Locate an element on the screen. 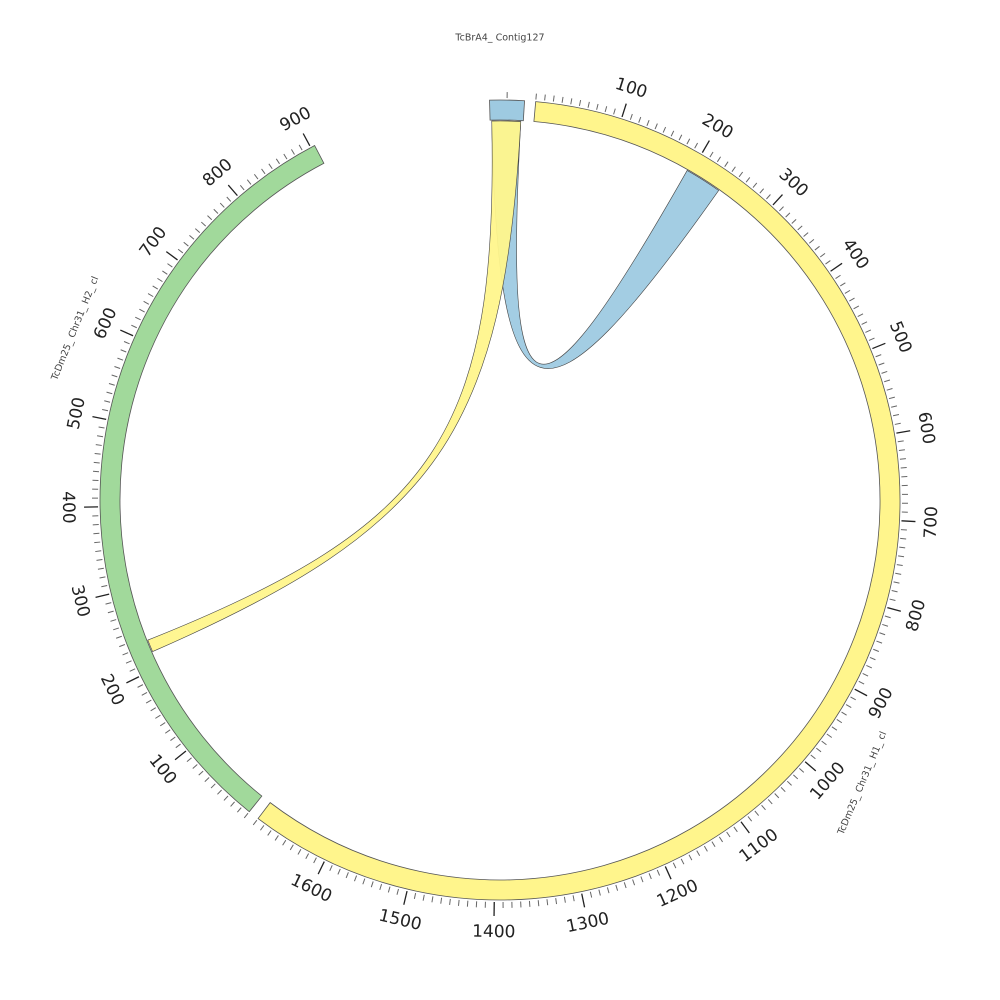 The width and height of the screenshot is (1000, 1000). tick-label: 1200 is located at coordinates (678, 894).